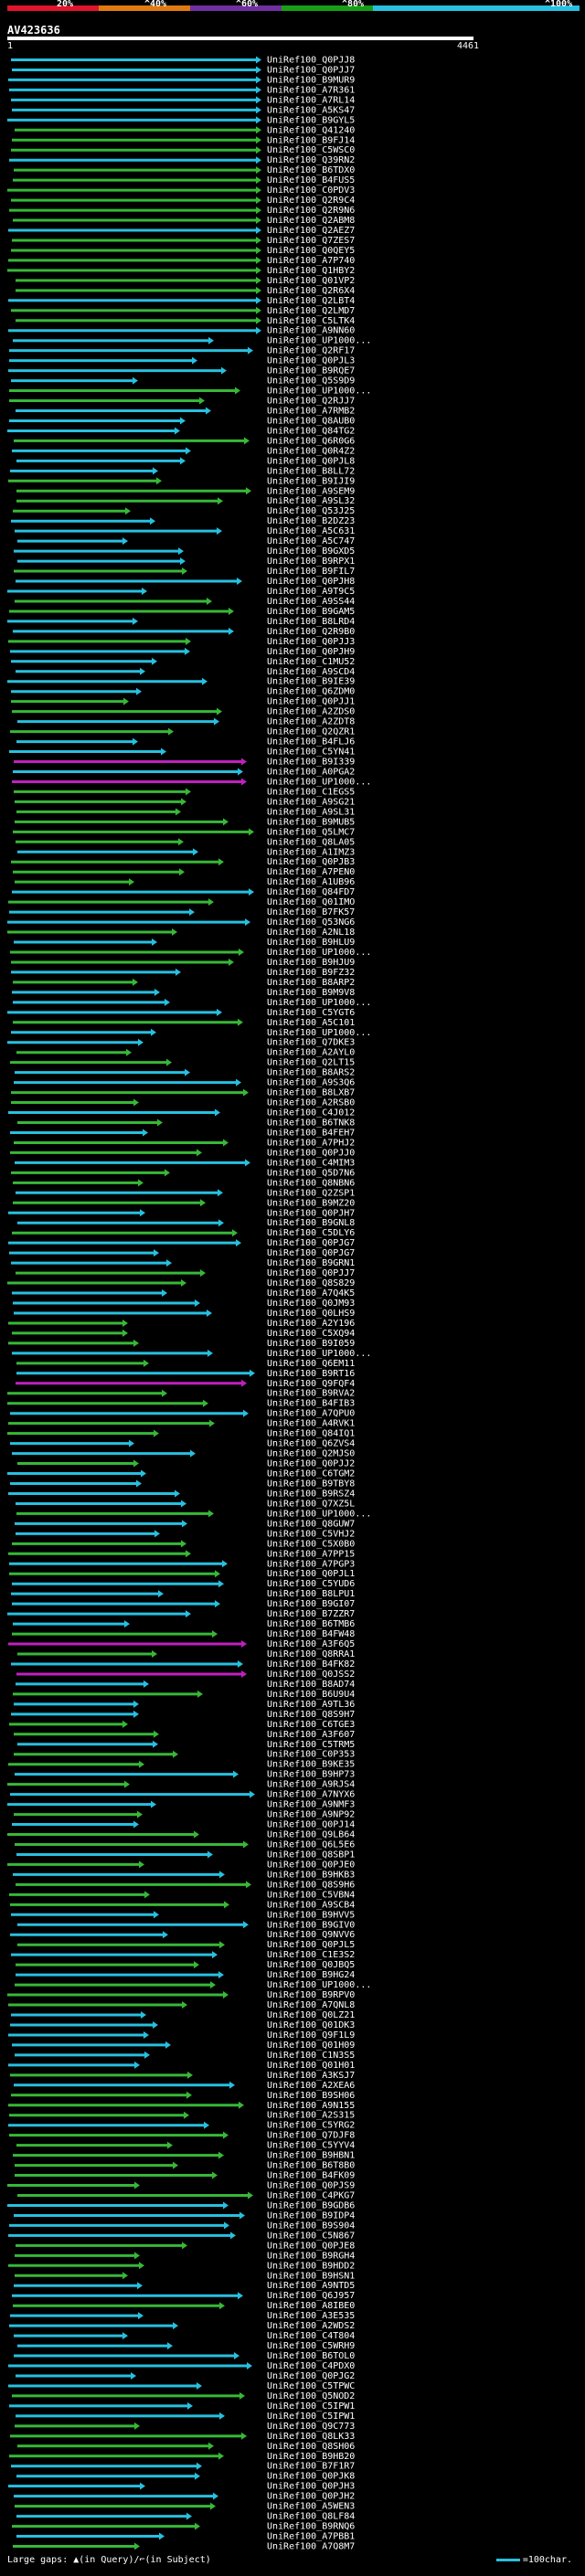 The width and height of the screenshot is (585, 2576). I want to click on hit-label: UniRef100_Q7XZ5L, so click(311, 1504).